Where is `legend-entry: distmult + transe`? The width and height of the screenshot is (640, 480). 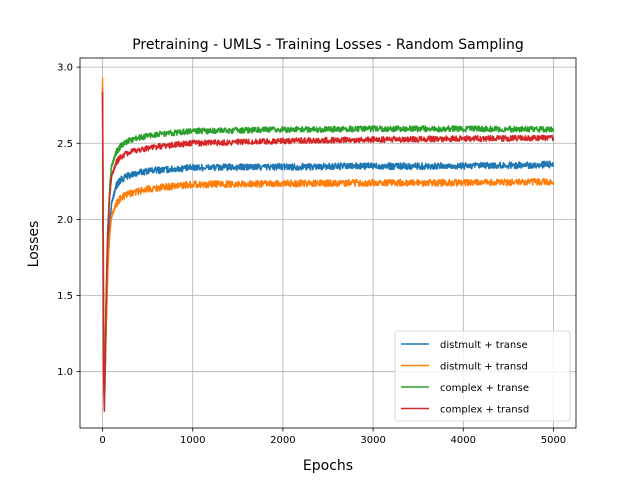
legend-entry: distmult + transe is located at coordinates (484, 345).